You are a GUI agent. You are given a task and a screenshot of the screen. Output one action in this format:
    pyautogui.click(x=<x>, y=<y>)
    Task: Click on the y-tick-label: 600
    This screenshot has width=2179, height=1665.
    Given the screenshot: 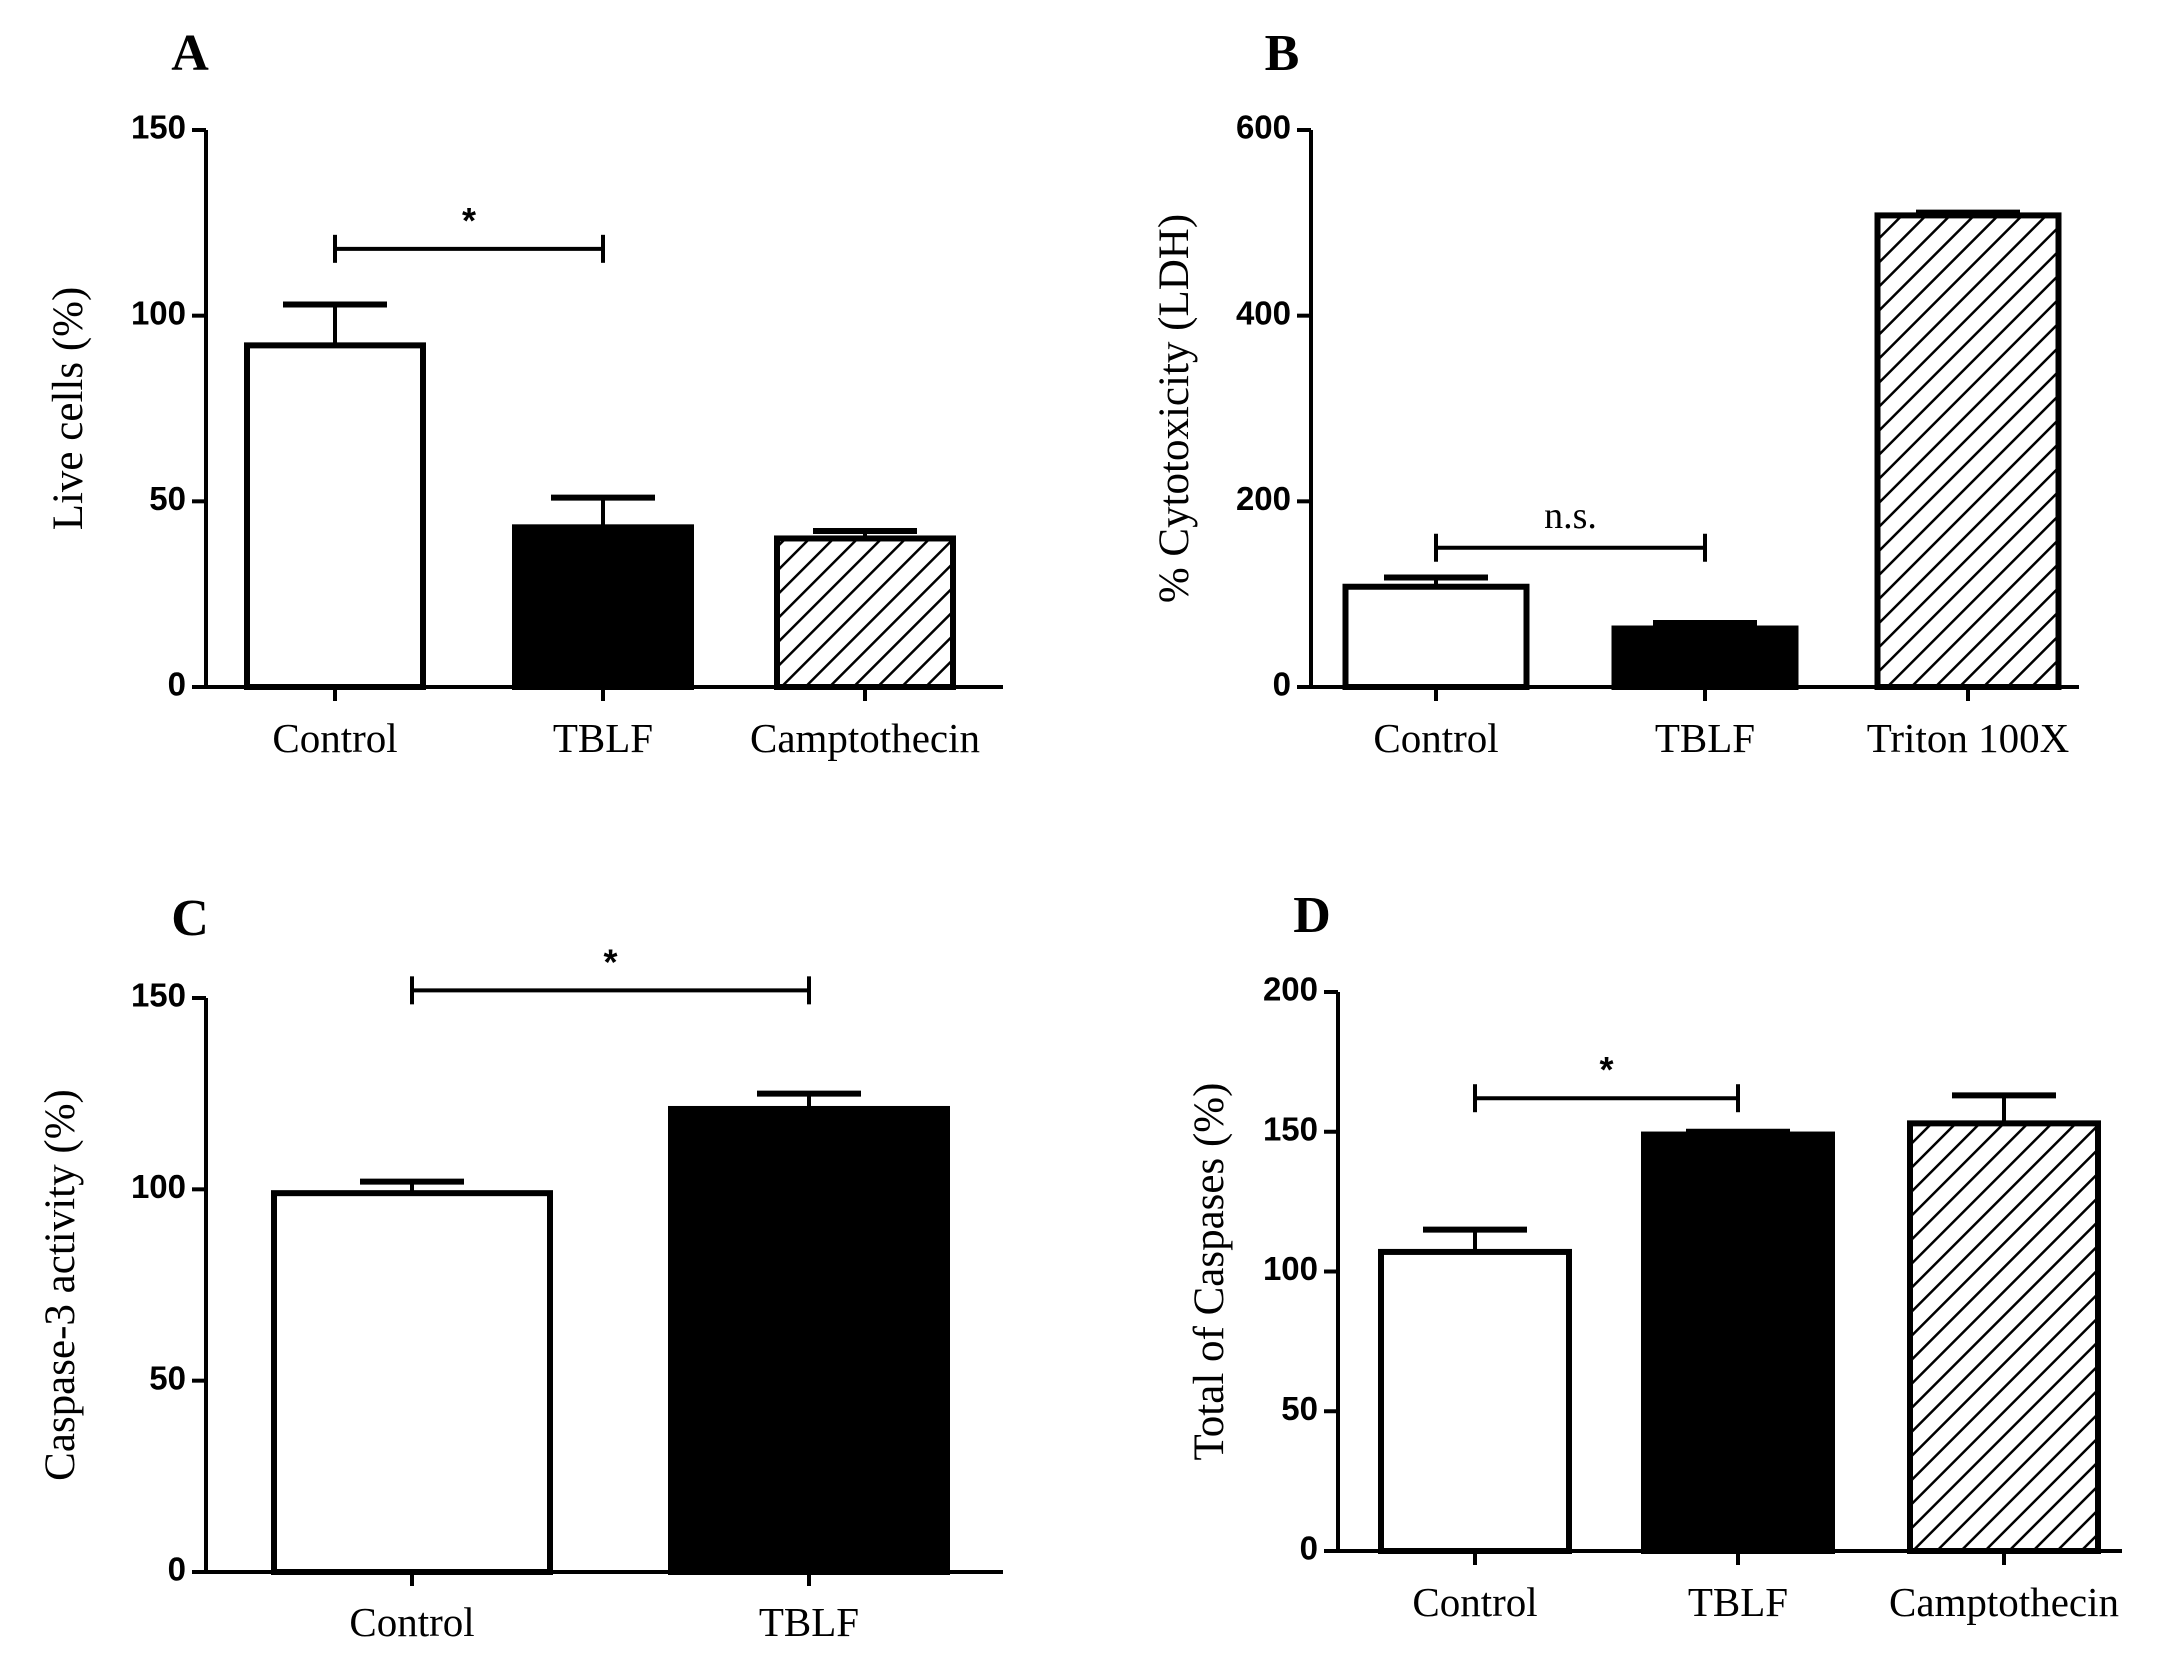 What is the action you would take?
    pyautogui.click(x=1263, y=127)
    